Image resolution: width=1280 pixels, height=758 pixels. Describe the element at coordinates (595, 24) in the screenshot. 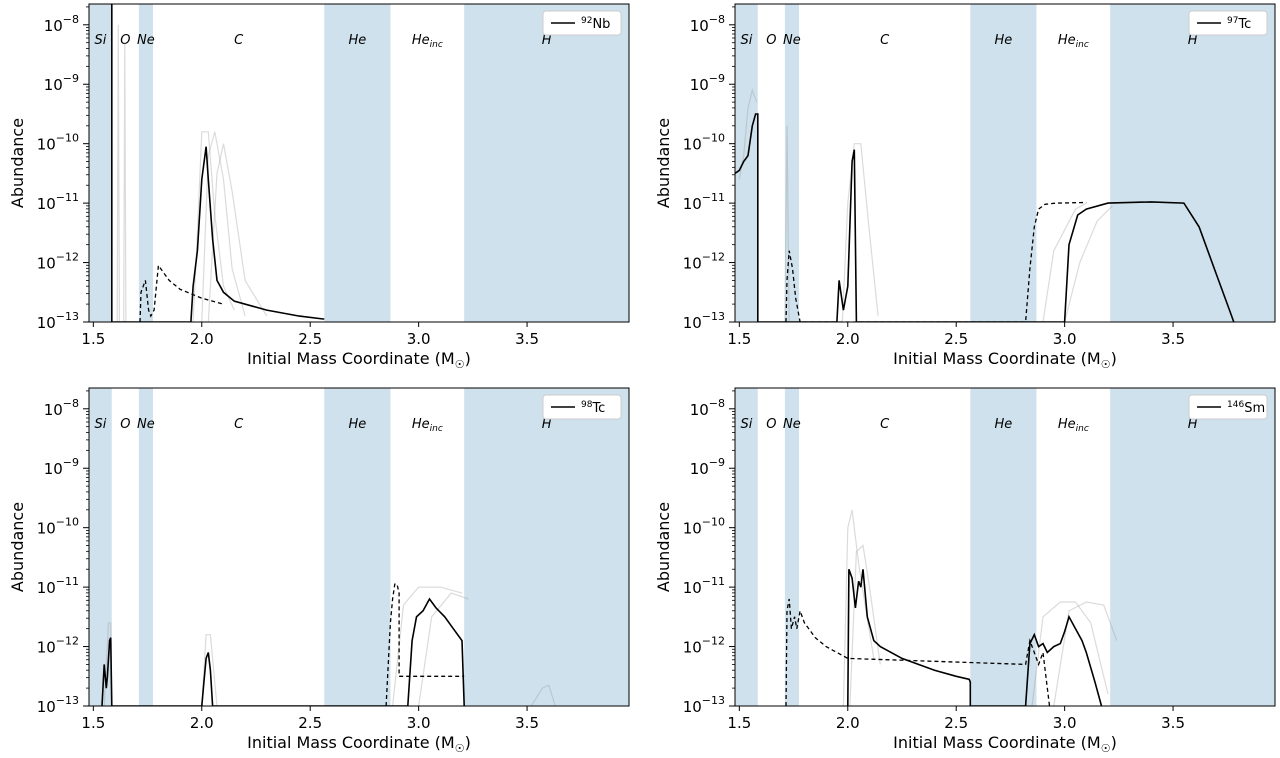

I see `legend-label: 92Nb` at that location.